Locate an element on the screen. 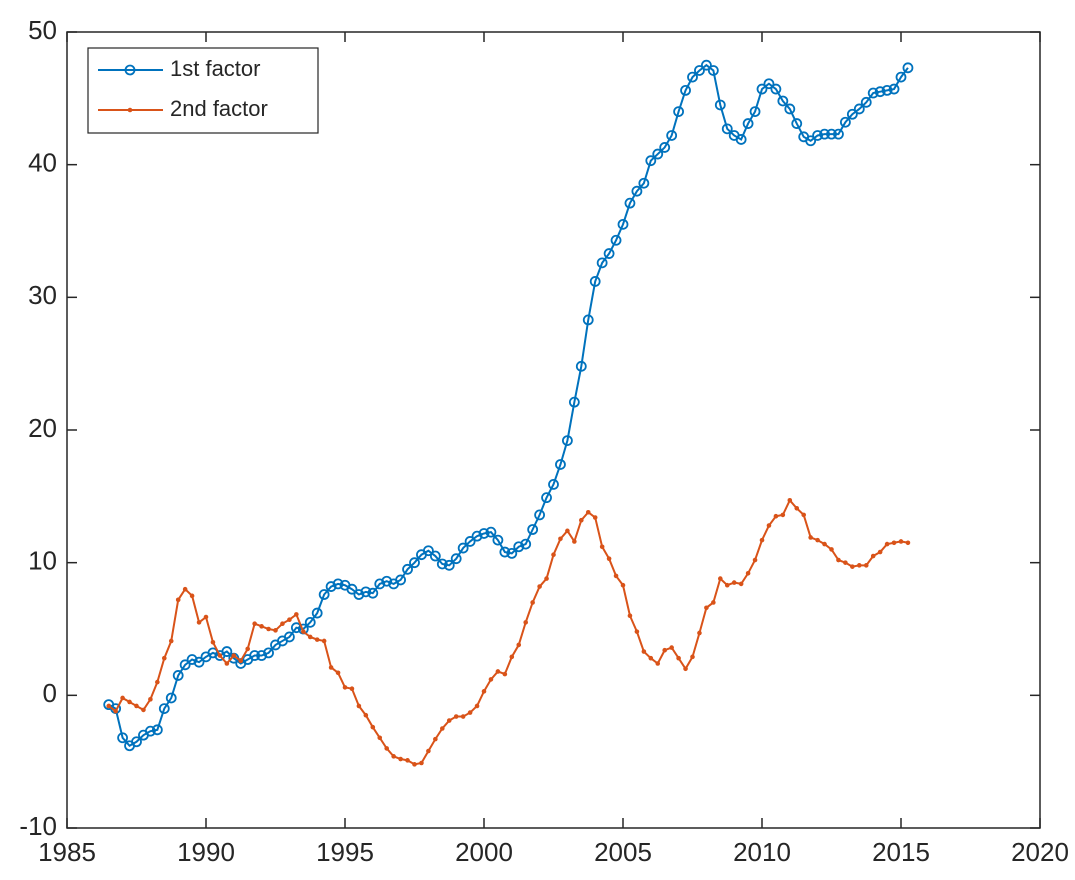 This screenshot has width=1075, height=880. y-tick-label: 50 is located at coordinates (42, 30).